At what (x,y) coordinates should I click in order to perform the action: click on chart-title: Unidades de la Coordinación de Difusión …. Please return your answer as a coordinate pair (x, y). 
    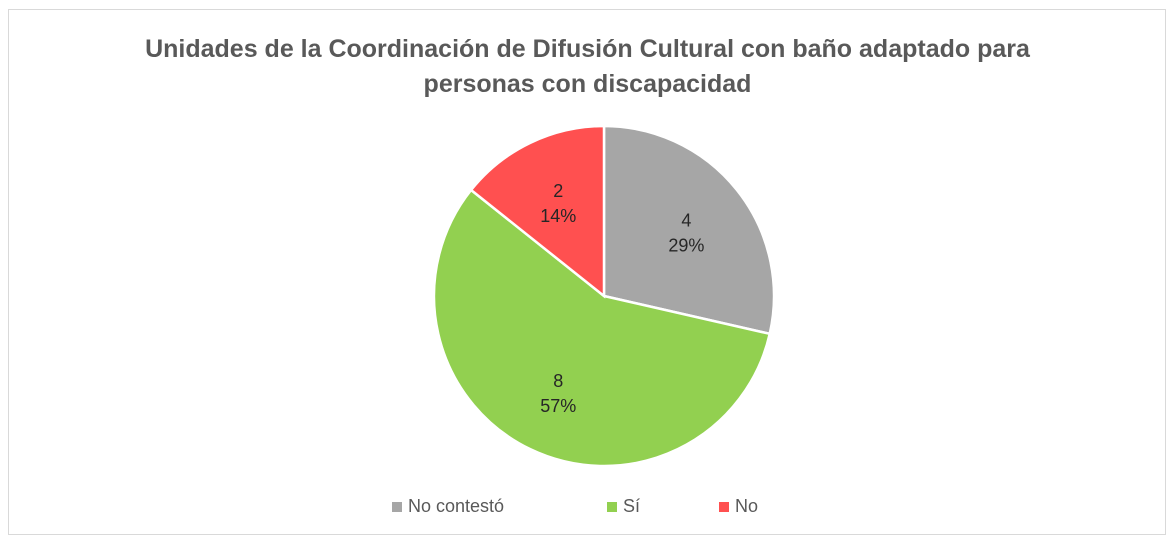
    Looking at the image, I should click on (587, 67).